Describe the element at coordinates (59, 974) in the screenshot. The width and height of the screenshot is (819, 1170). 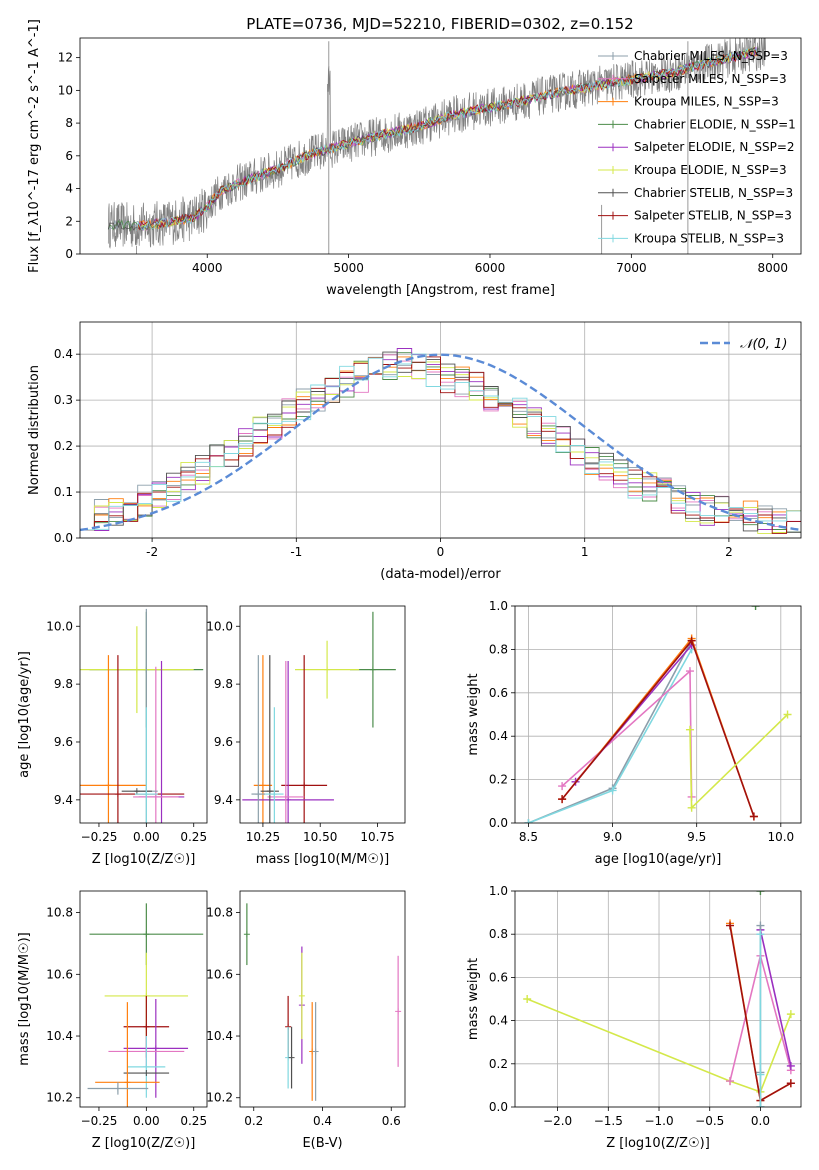
I see `y-tick-label: 10.6` at that location.